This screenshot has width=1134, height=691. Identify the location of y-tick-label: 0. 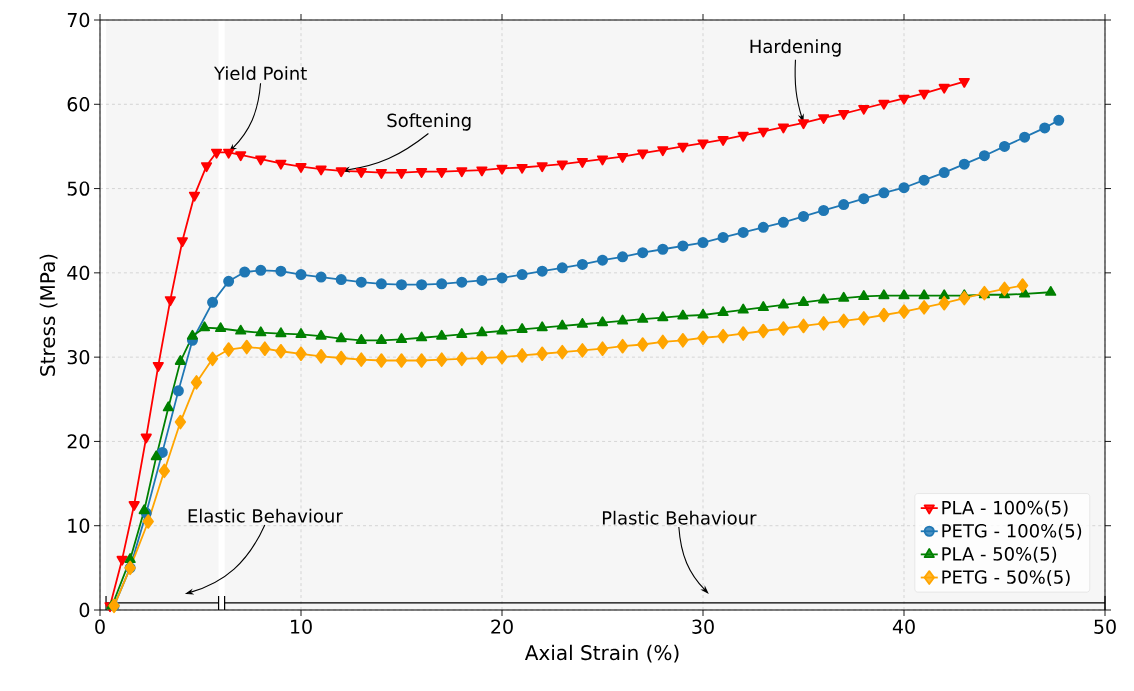
(84, 610).